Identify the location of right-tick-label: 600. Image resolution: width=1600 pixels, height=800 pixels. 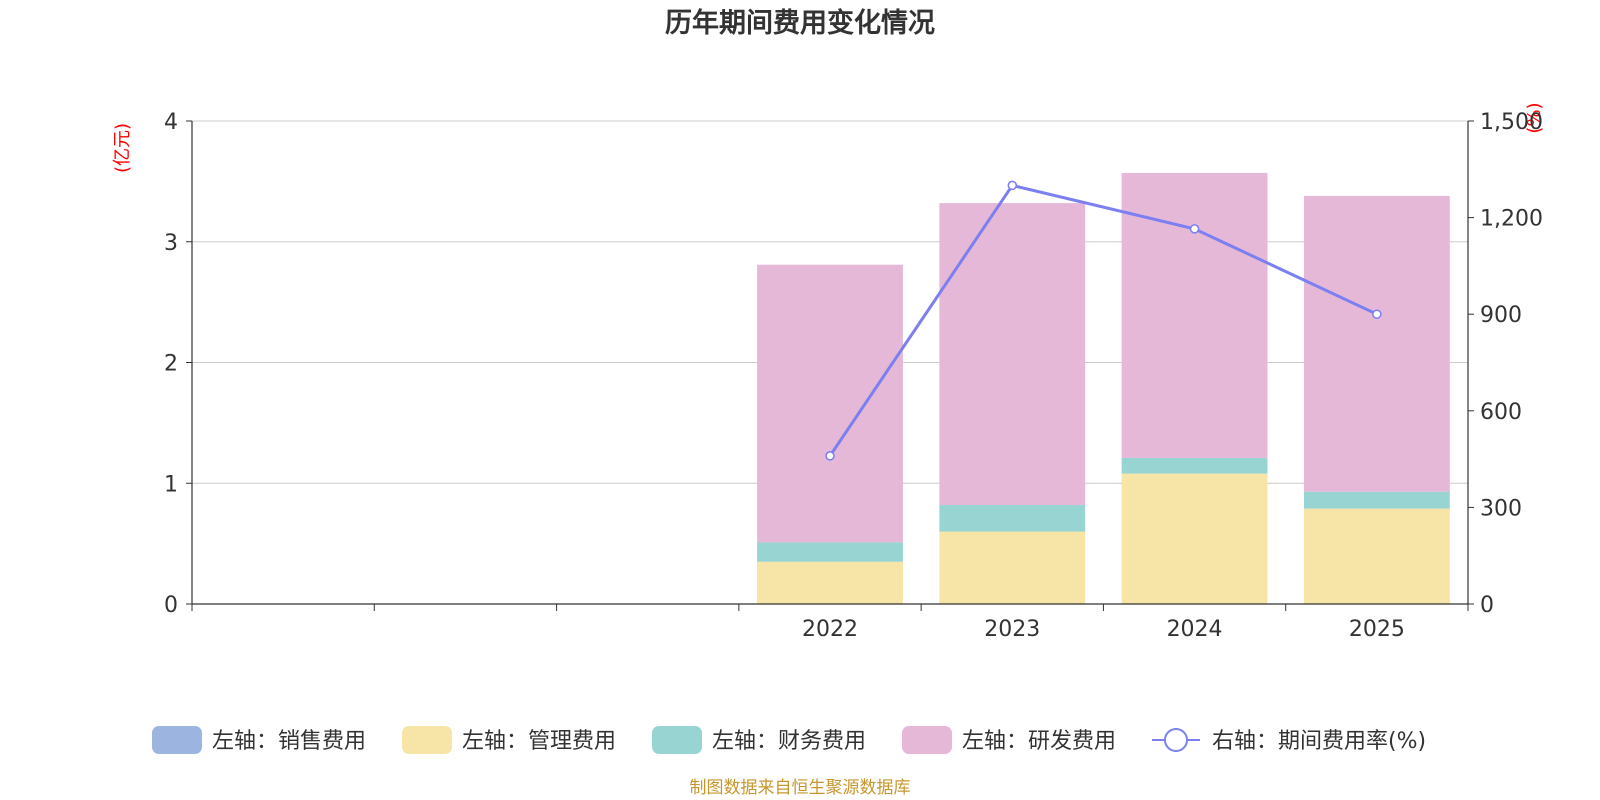
(1501, 412).